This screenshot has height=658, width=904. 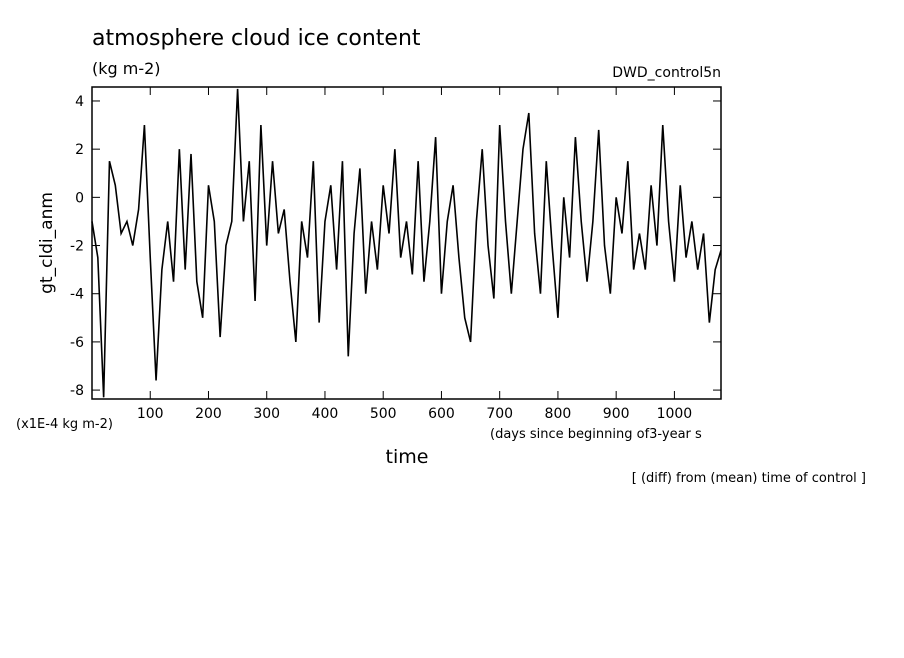 I want to click on y-tick-label: 0, so click(x=79, y=198).